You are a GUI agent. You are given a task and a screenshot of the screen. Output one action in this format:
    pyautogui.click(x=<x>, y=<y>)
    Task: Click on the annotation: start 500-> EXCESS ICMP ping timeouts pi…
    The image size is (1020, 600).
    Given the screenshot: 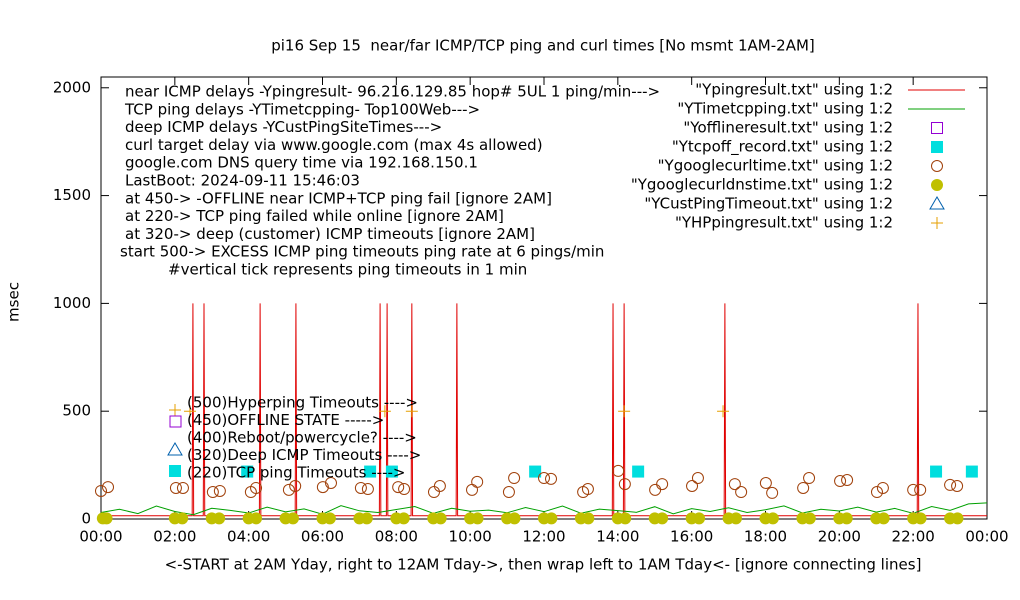 What is the action you would take?
    pyautogui.click(x=362, y=252)
    